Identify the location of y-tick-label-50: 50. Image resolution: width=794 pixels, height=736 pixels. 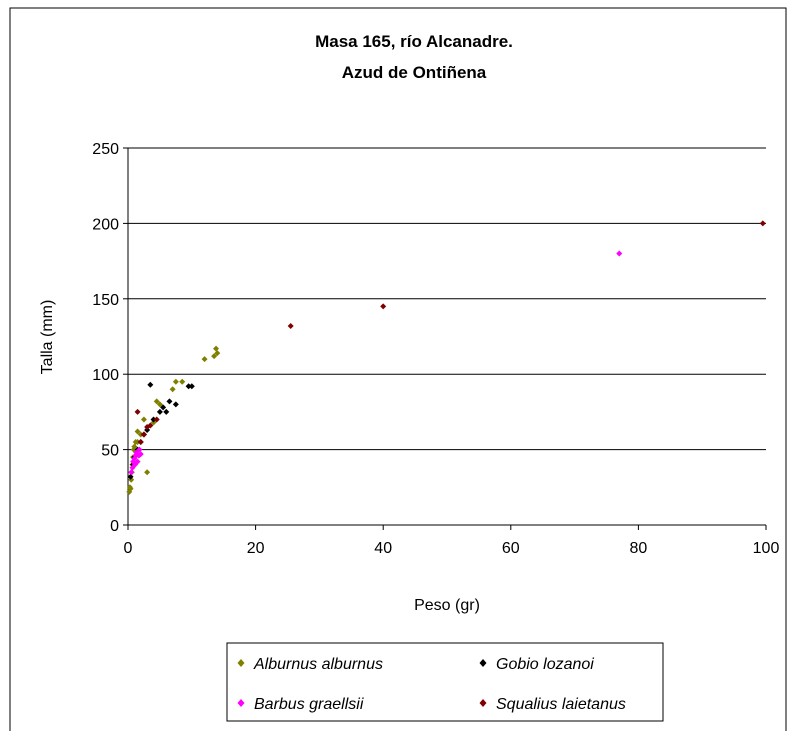
(110, 451).